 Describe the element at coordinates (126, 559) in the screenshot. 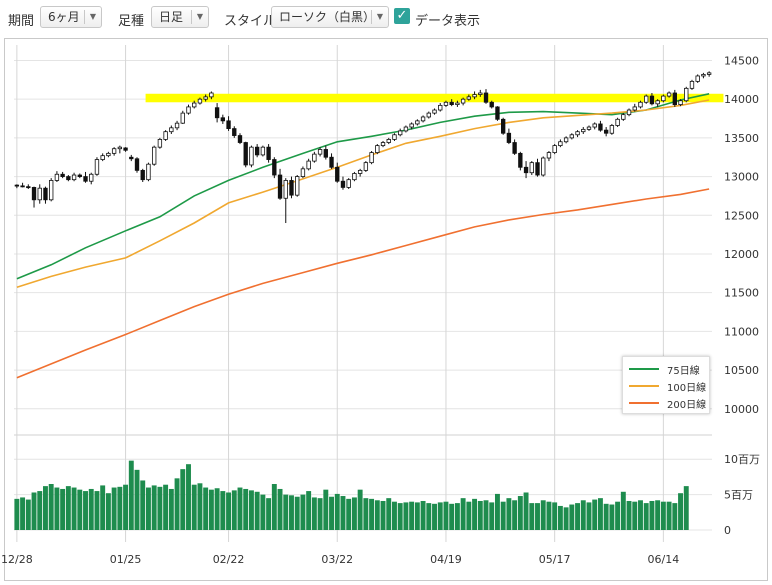

I see `date-tick-label: 01/25` at that location.